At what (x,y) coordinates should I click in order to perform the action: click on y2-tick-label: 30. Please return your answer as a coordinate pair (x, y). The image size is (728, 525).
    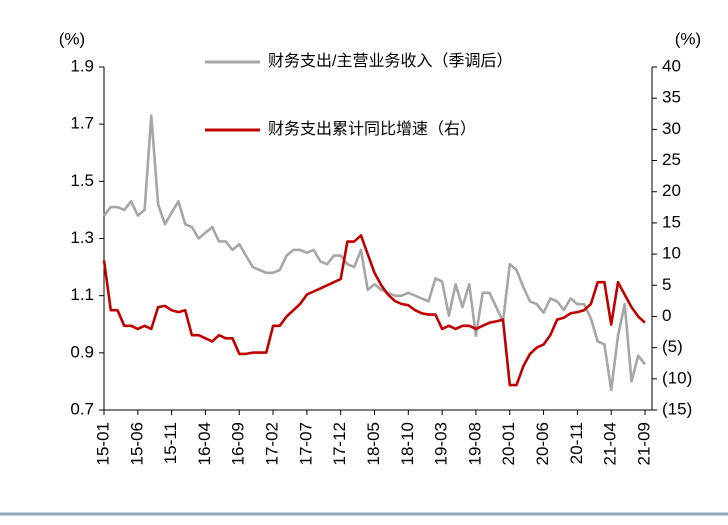
    Looking at the image, I should click on (671, 128).